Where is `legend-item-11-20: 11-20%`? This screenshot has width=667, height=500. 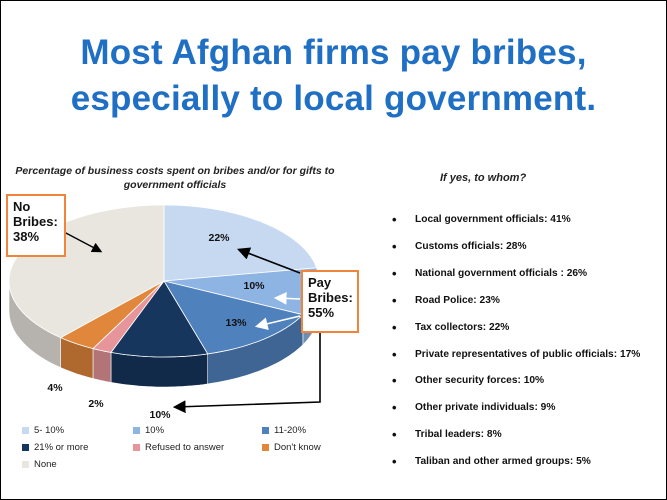
legend-item-11-20: 11-20% is located at coordinates (284, 430).